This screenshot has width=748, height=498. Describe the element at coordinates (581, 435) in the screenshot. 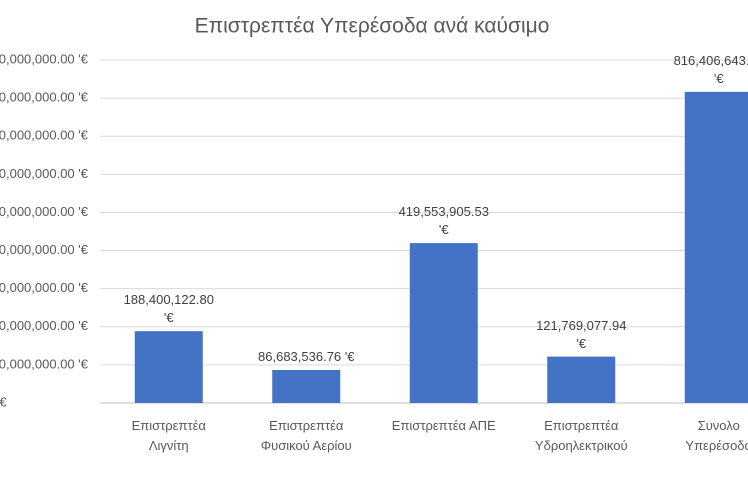

I see `x-tick-label: Επιστρεπτέα Υδροηλεκτρικού` at that location.